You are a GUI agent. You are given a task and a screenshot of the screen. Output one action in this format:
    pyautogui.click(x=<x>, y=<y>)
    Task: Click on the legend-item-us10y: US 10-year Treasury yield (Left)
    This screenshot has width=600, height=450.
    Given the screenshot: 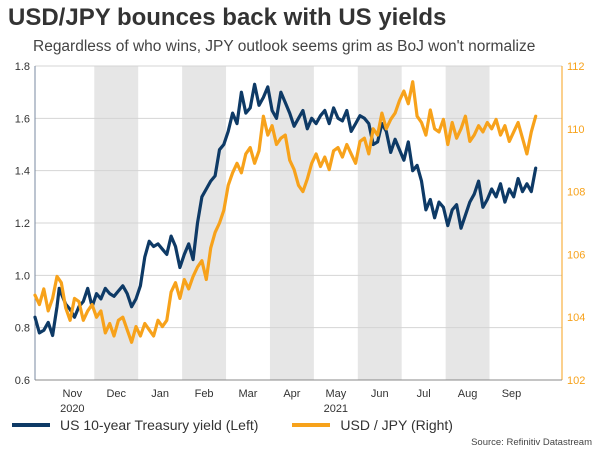 What is the action you would take?
    pyautogui.click(x=135, y=425)
    